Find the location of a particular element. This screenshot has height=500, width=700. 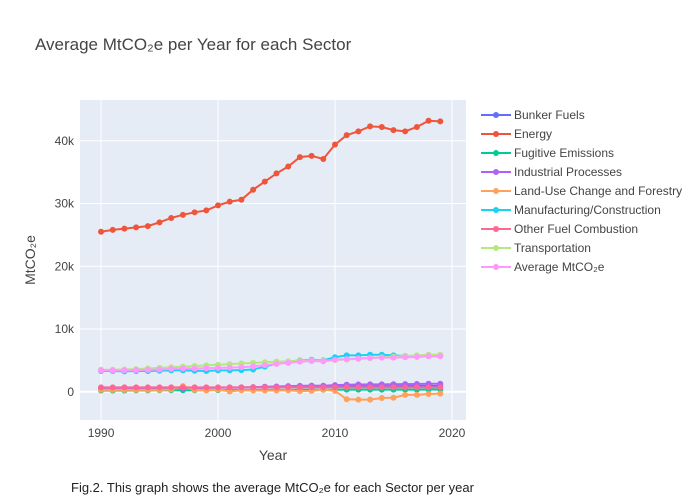

legend-label: Average MtCO₂e is located at coordinates (559, 267).